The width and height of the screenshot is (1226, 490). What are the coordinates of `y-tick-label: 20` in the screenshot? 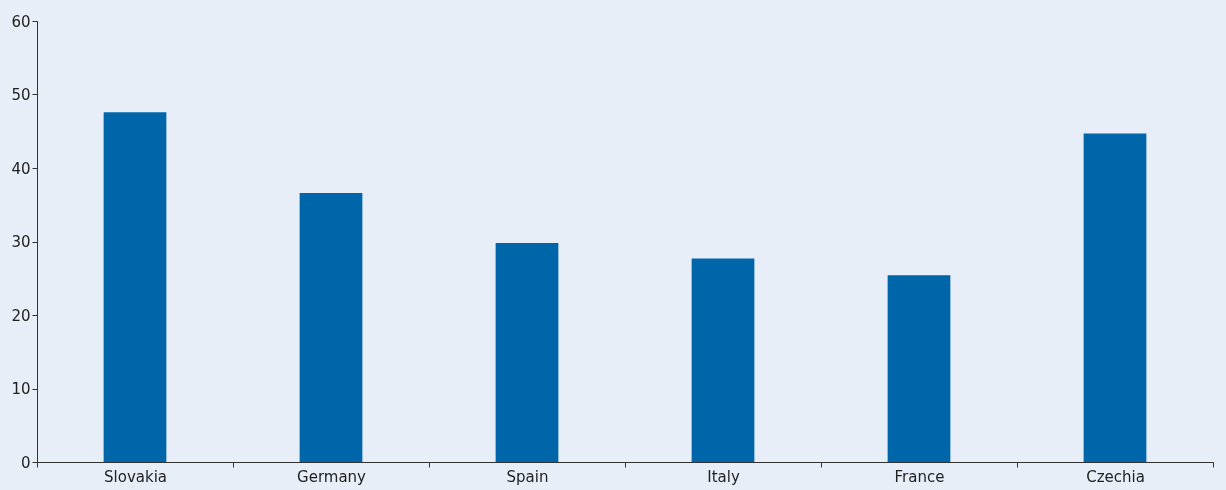 It's located at (21, 315).